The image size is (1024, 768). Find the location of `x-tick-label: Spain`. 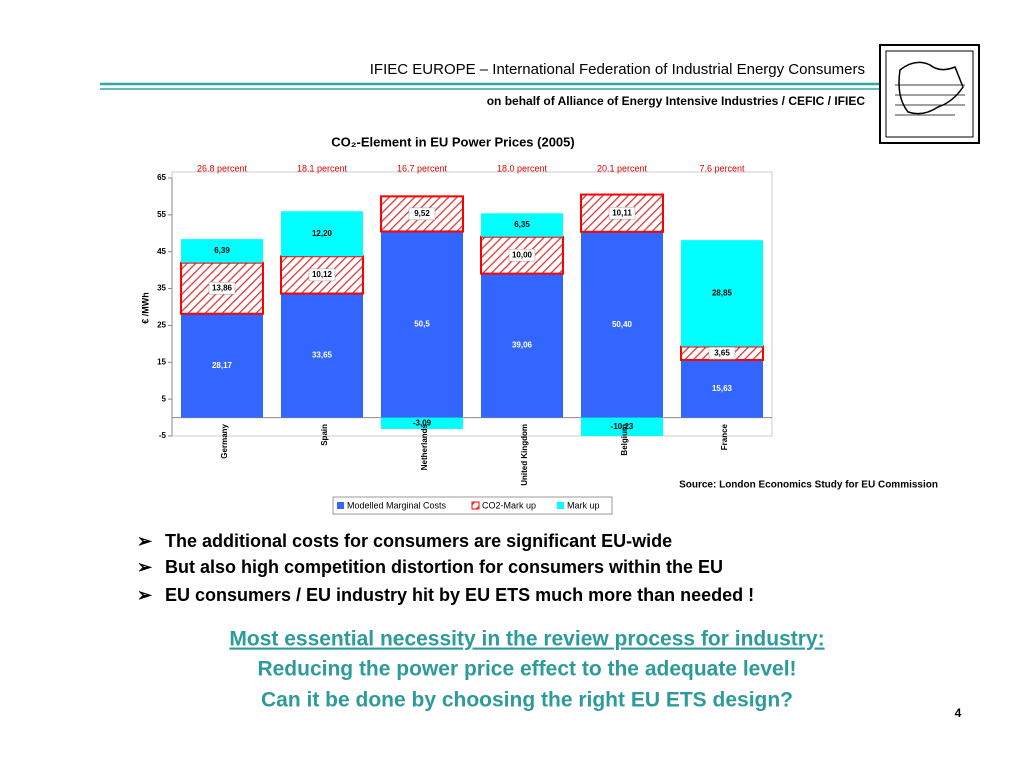

x-tick-label: Spain is located at coordinates (324, 435).